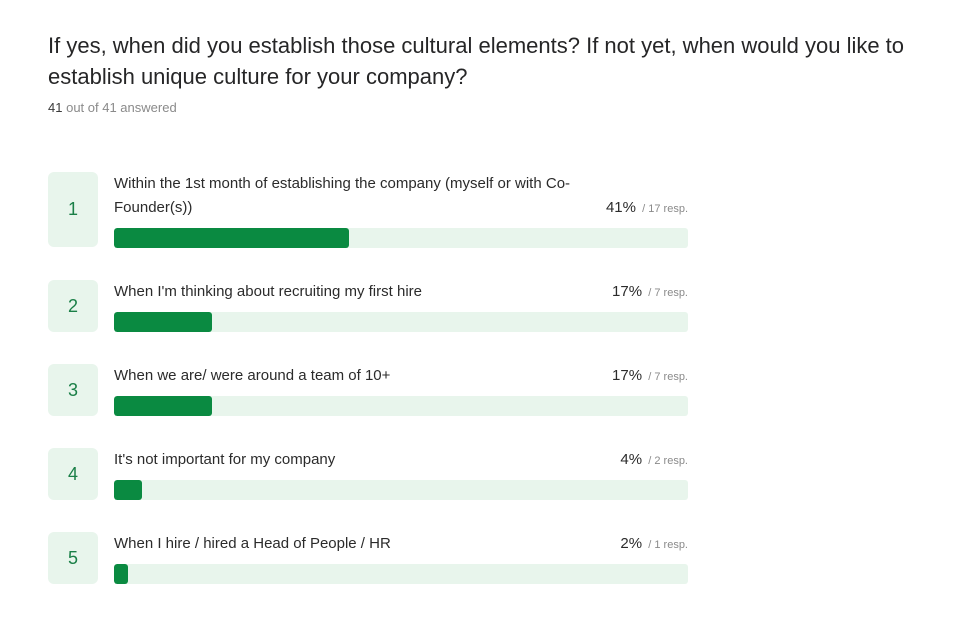 The height and width of the screenshot is (623, 962). What do you see at coordinates (73, 306) in the screenshot?
I see `option-number: 2` at bounding box center [73, 306].